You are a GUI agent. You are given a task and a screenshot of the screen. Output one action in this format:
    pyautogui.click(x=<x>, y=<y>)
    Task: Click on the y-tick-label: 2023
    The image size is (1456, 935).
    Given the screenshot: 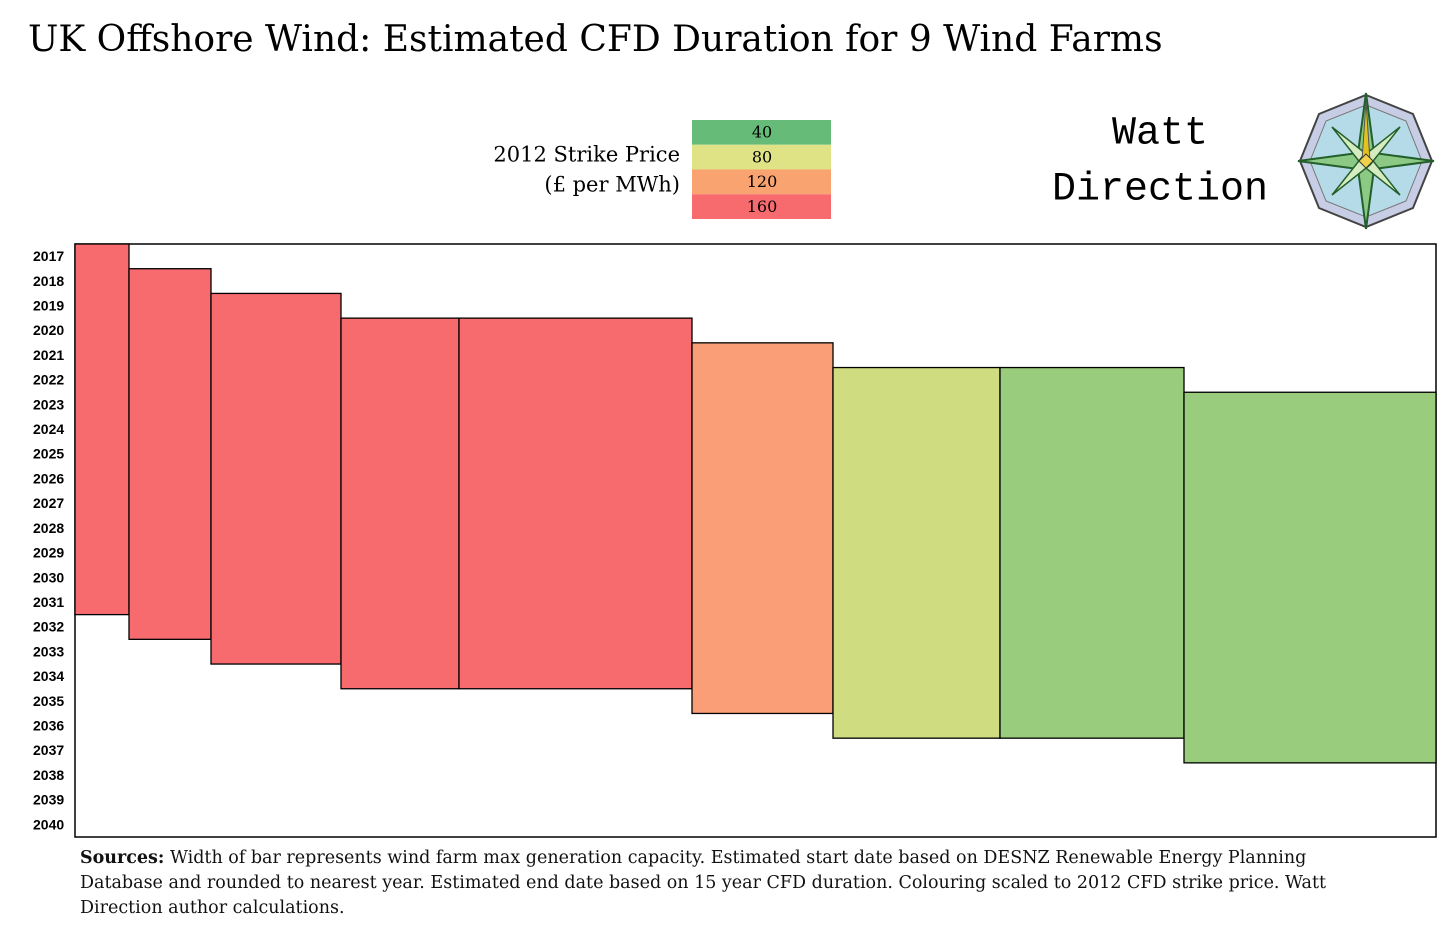 What is the action you would take?
    pyautogui.click(x=48, y=404)
    